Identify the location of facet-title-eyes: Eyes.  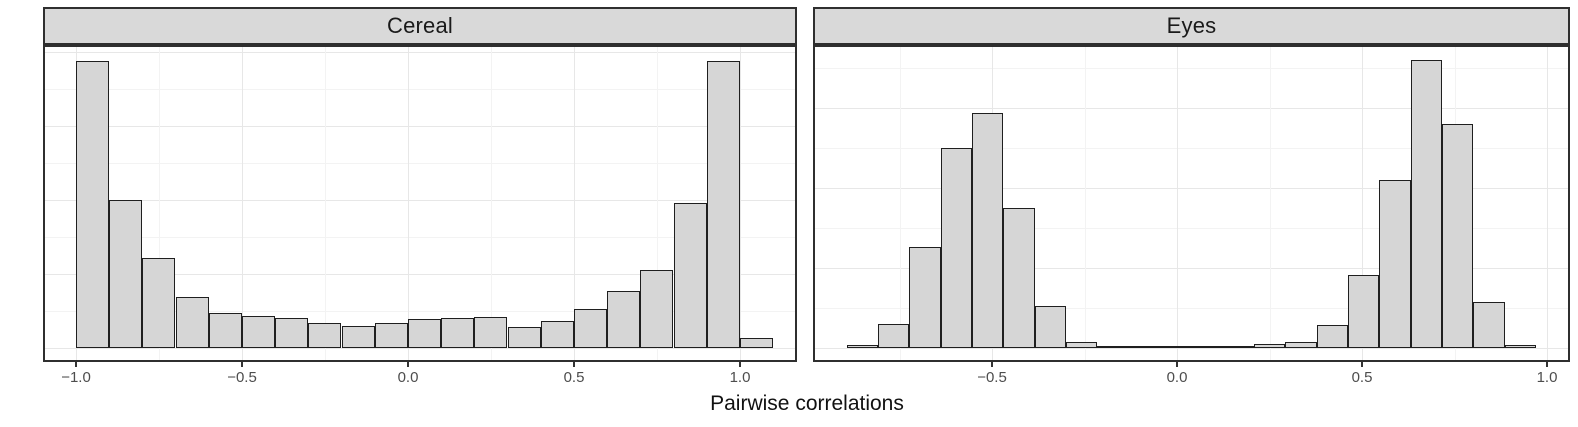
(1191, 25).